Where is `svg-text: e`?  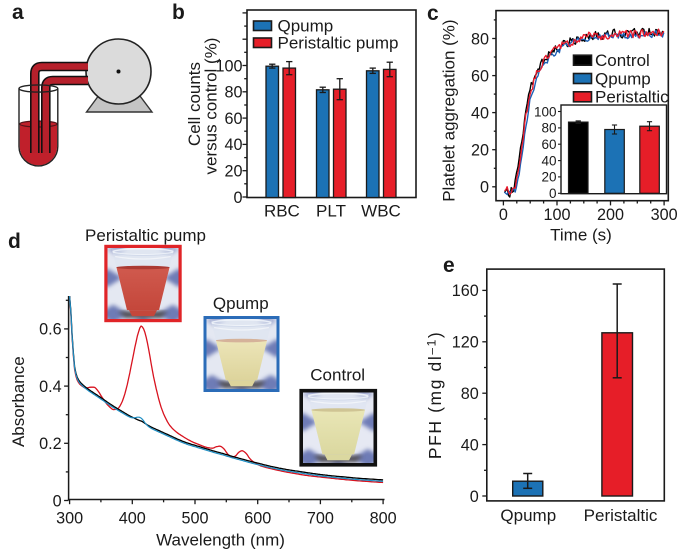 svg-text: e is located at coordinates (449, 265).